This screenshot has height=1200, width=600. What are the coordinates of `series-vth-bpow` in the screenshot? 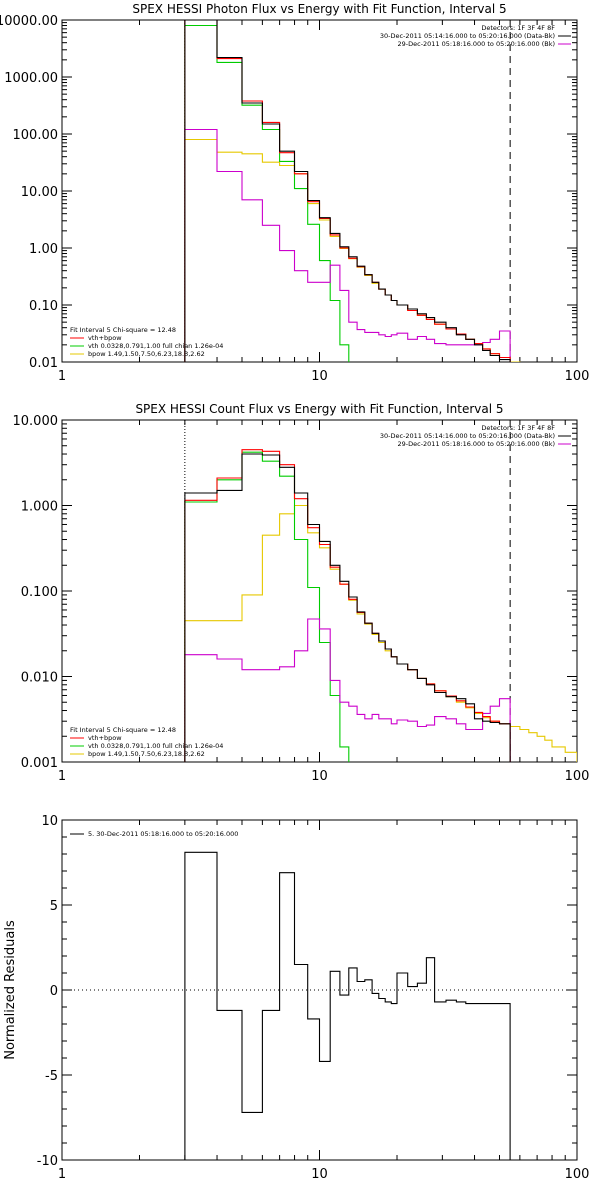 It's located at (347, 605).